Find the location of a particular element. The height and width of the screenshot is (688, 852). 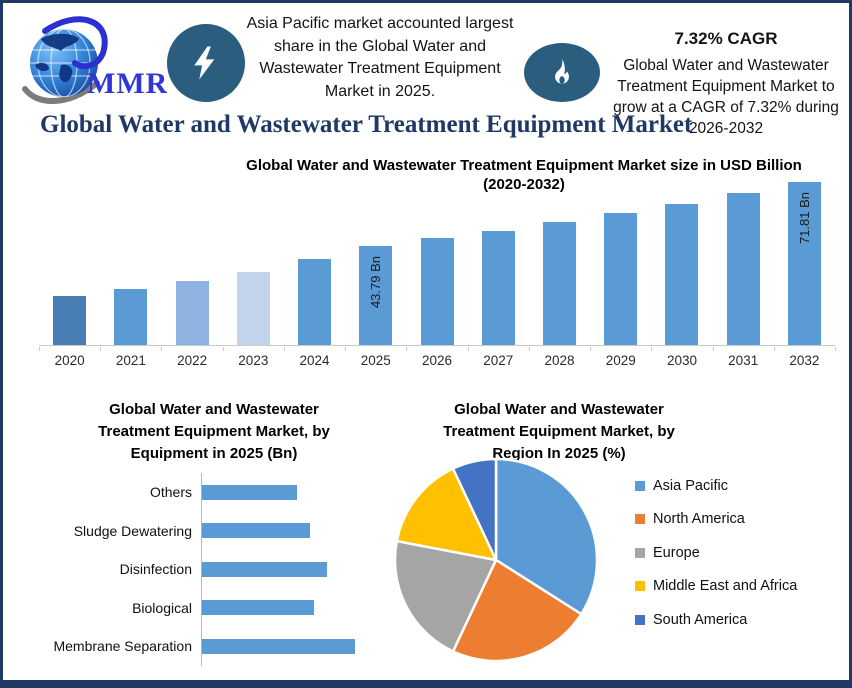

bar-2020 is located at coordinates (70, 320).